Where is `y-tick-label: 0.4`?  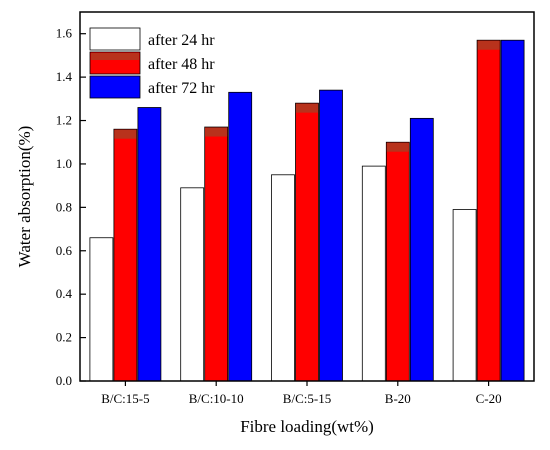
y-tick-label: 0.4 is located at coordinates (64, 293).